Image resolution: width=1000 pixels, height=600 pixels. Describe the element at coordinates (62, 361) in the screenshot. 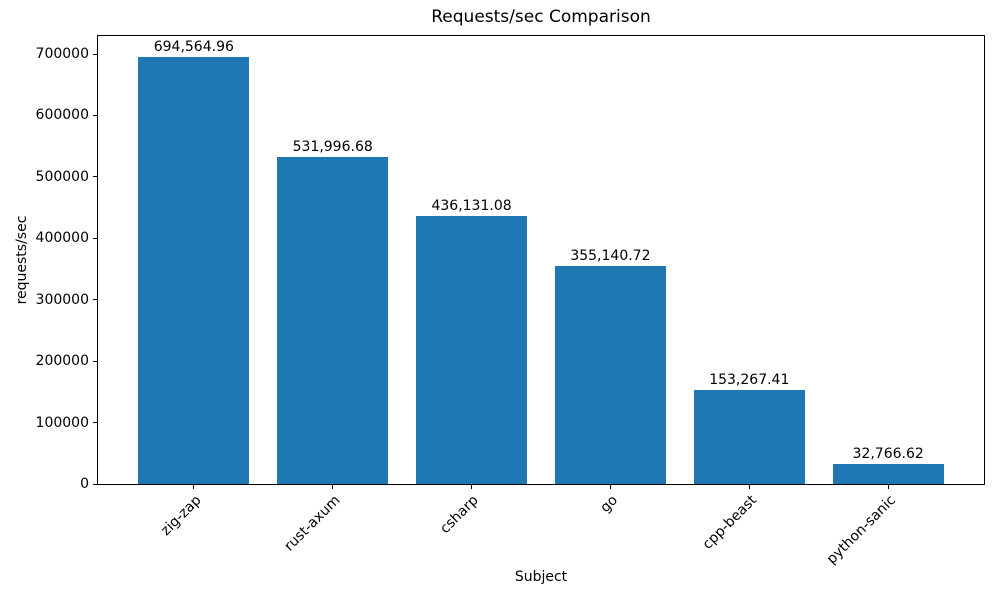

I see `y-tick-label: 200000` at that location.